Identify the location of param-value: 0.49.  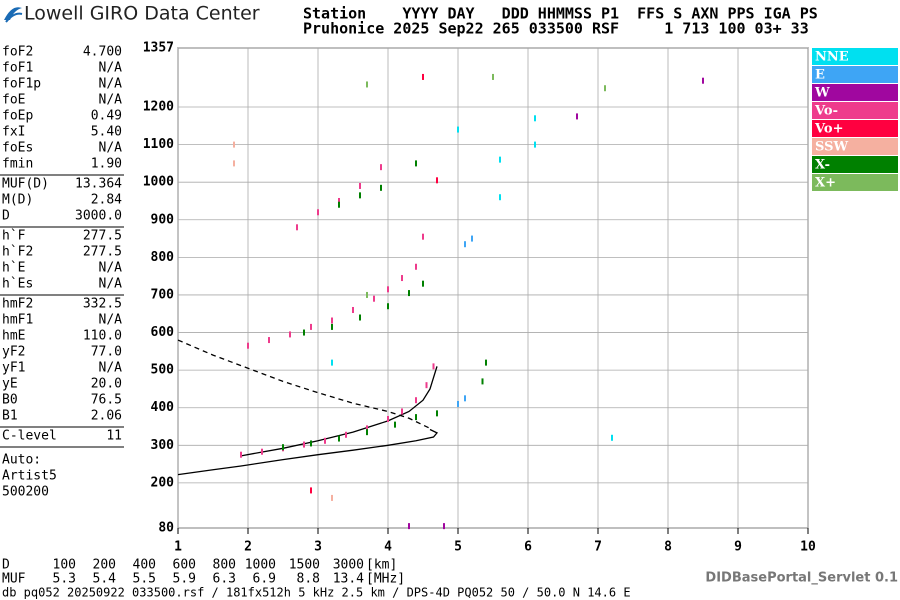
(106, 116).